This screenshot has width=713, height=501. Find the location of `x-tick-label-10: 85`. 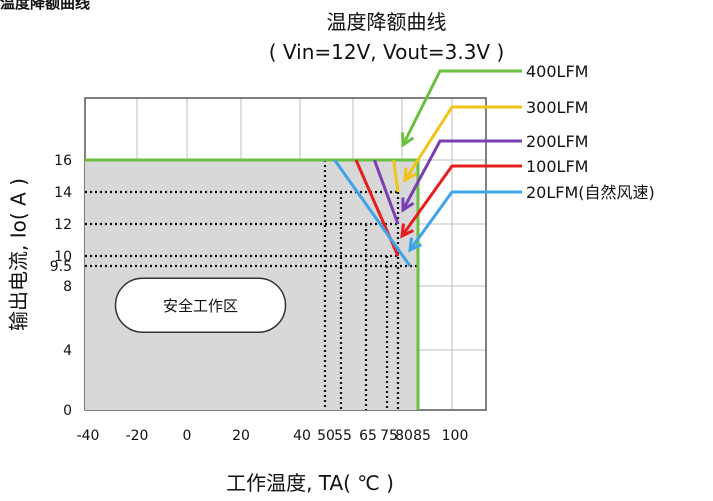

x-tick-label-10: 85 is located at coordinates (422, 436).